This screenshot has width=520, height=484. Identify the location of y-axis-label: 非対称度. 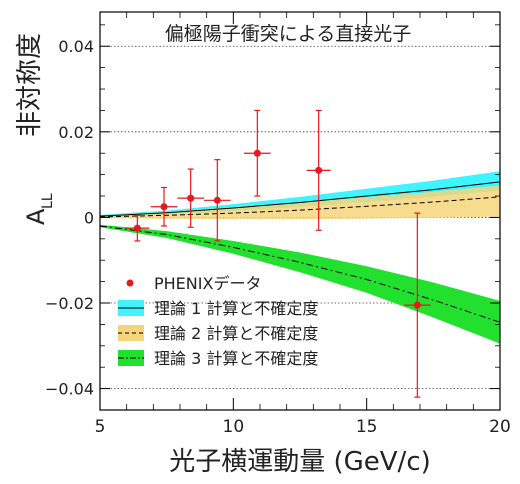
(30, 85).